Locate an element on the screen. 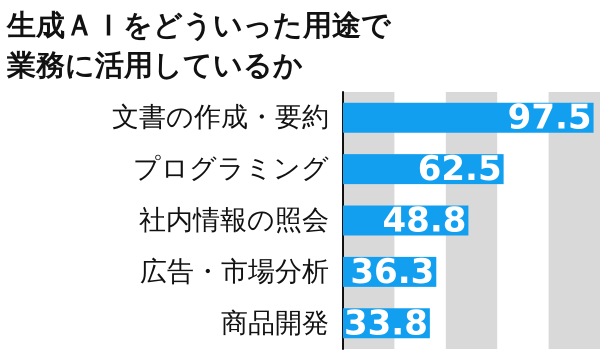  data-label: 48.8 is located at coordinates (424, 220).